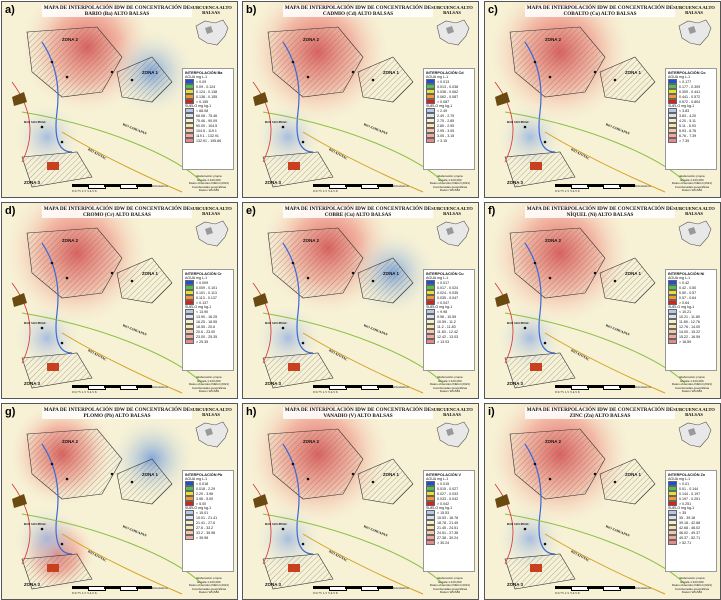 The height and width of the screenshot is (600, 721). I want to click on locator-map-icon, so click(212, 435).